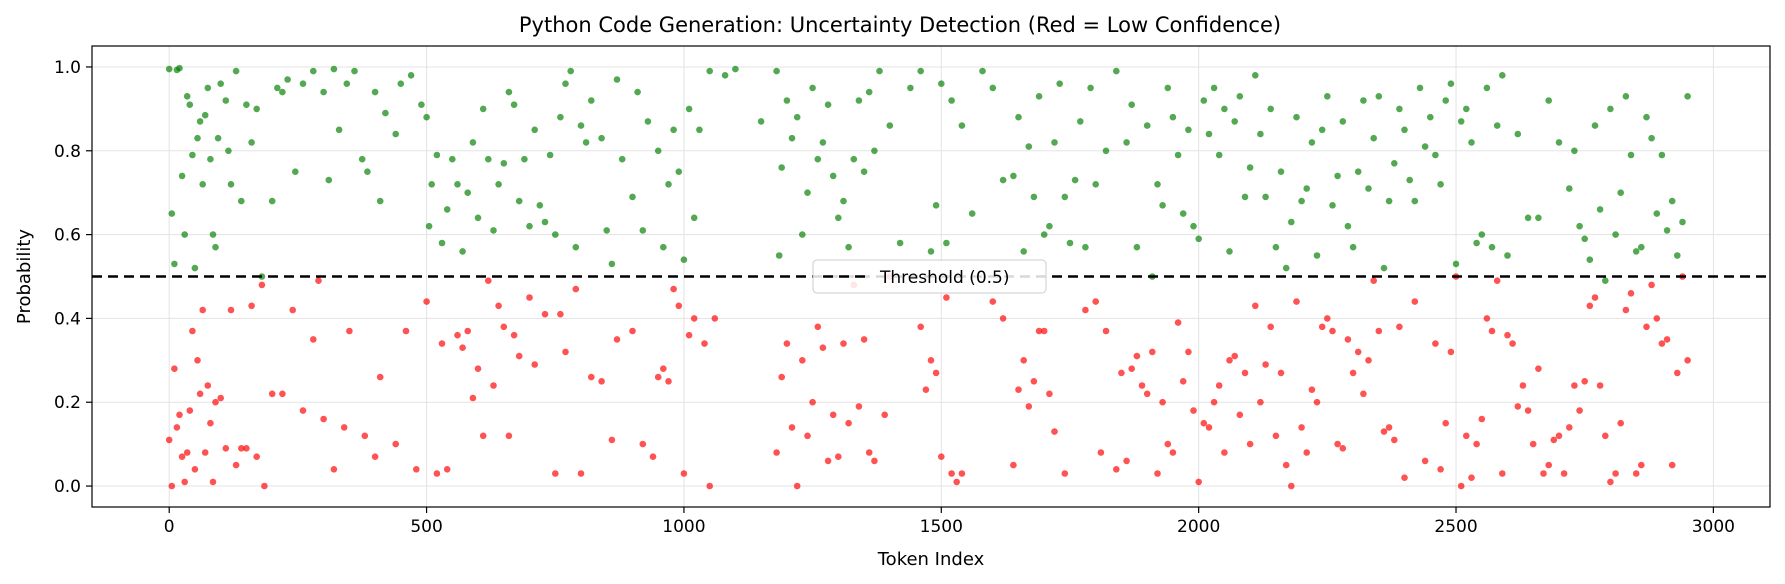 The height and width of the screenshot is (584, 1785). Describe the element at coordinates (67, 236) in the screenshot. I see `y-tick-label: 0.6` at that location.